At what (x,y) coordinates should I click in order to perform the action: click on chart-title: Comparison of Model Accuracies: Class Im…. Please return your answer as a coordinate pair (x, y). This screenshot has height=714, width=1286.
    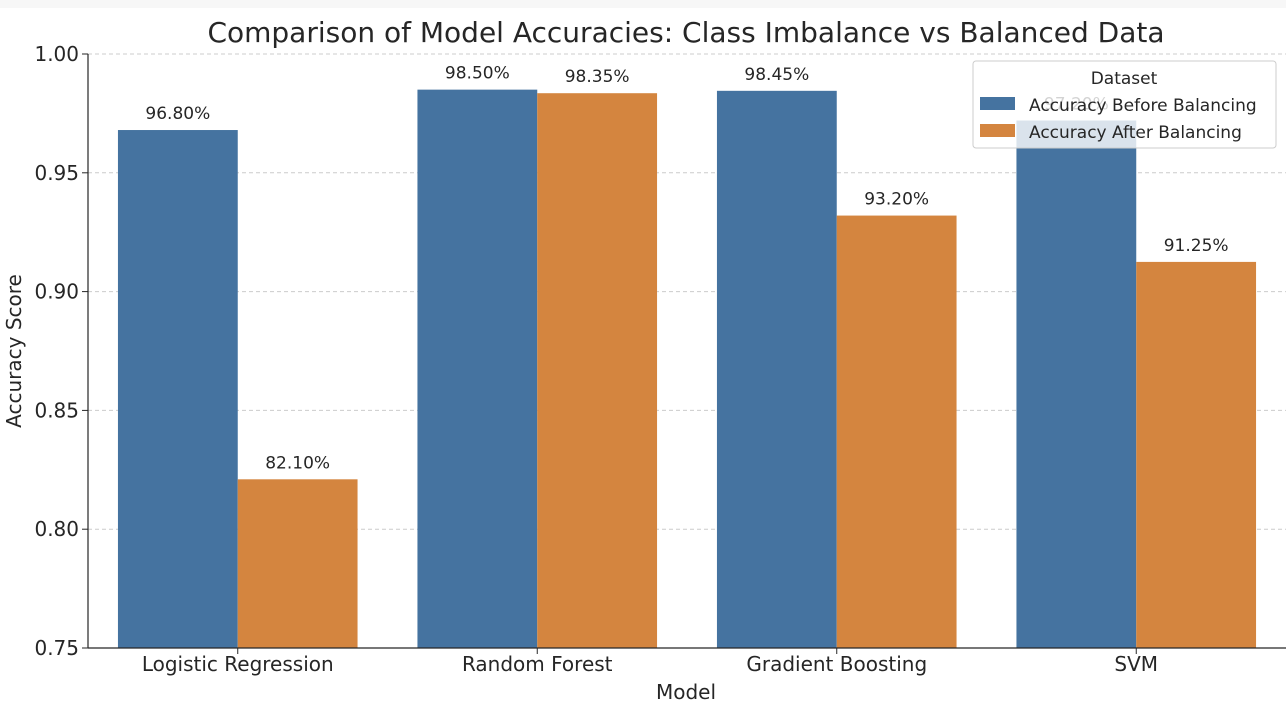
    Looking at the image, I should click on (685, 32).